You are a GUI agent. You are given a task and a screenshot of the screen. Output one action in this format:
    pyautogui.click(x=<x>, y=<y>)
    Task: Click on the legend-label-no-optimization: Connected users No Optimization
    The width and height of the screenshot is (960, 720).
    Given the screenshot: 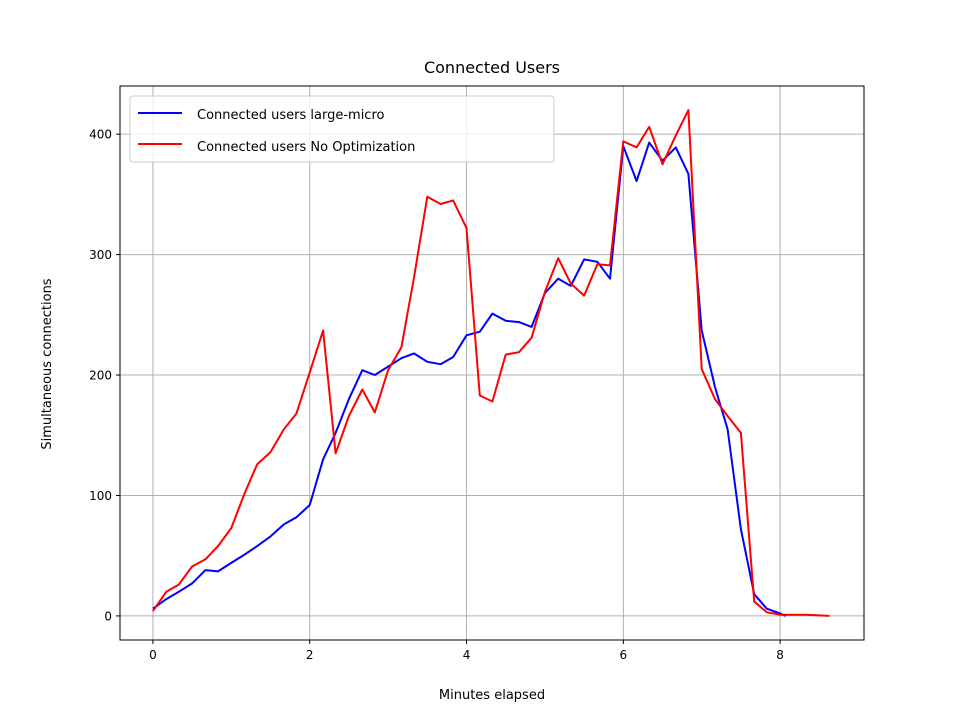 What is the action you would take?
    pyautogui.click(x=306, y=147)
    